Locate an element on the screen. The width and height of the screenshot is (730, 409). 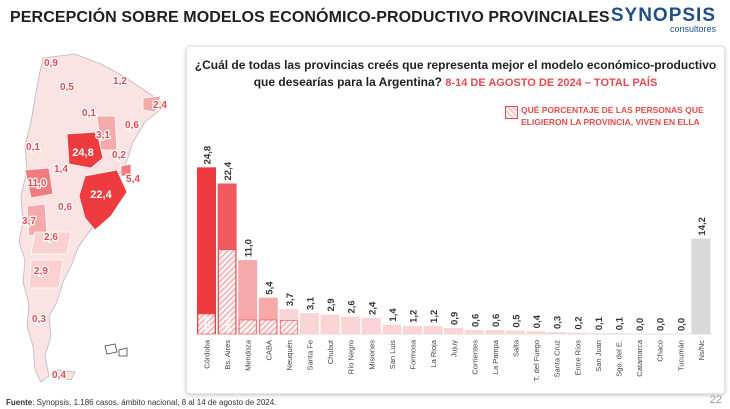
chart-subtitle: 8-14 DE AGOSTO DE 2024 – TOTAL PAÍS is located at coordinates (551, 83).